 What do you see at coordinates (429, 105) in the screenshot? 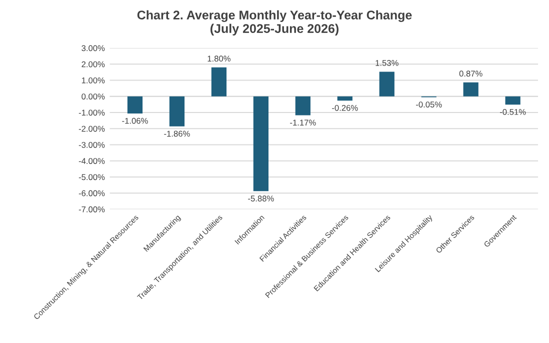
I see `data-label: -0.05%` at bounding box center [429, 105].